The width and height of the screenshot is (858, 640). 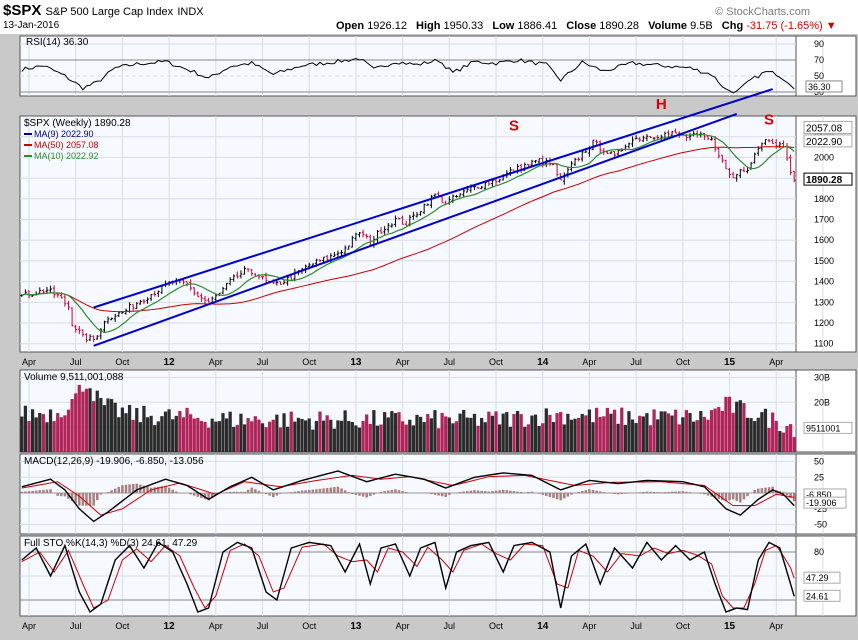 What do you see at coordinates (66, 156) in the screenshot?
I see `legend-entry: MA(10) 2022.92` at bounding box center [66, 156].